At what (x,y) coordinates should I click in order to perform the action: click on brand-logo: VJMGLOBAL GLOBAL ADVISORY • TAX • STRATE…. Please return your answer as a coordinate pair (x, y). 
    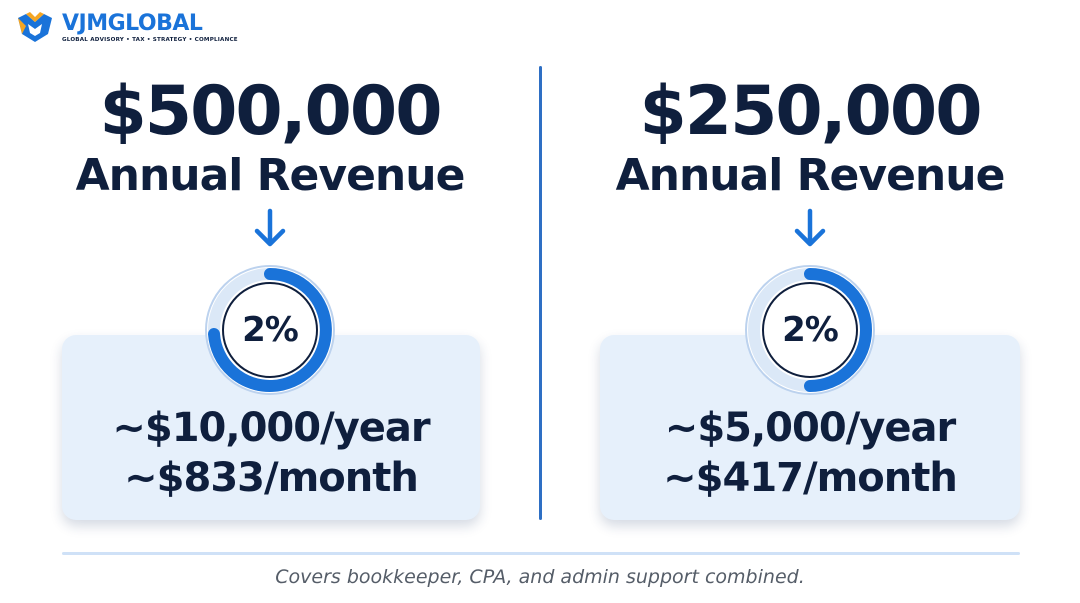
    Looking at the image, I should click on (127, 28).